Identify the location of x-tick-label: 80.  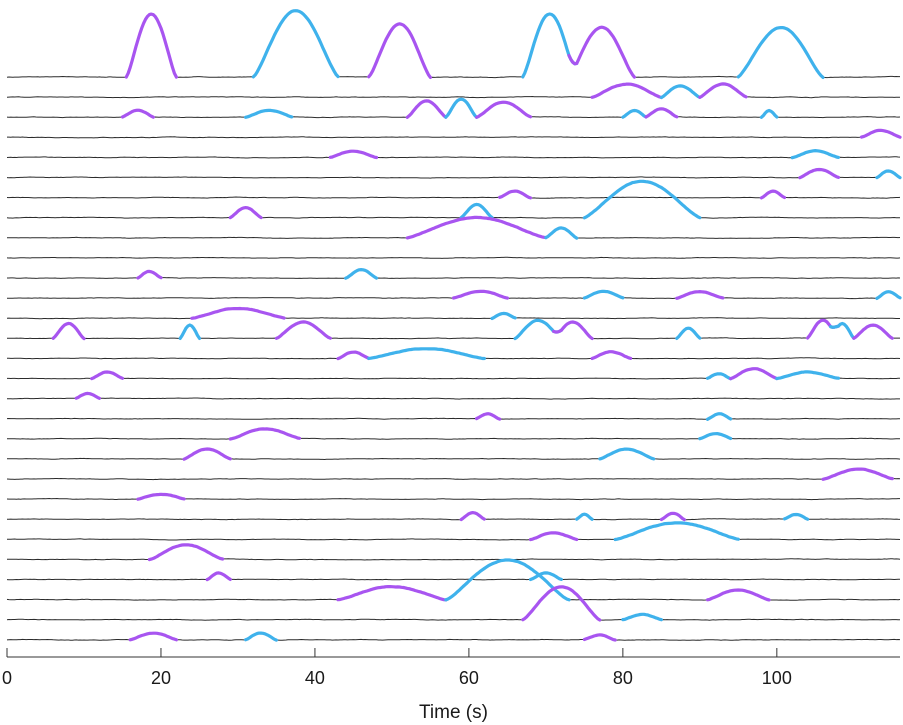
(623, 678).